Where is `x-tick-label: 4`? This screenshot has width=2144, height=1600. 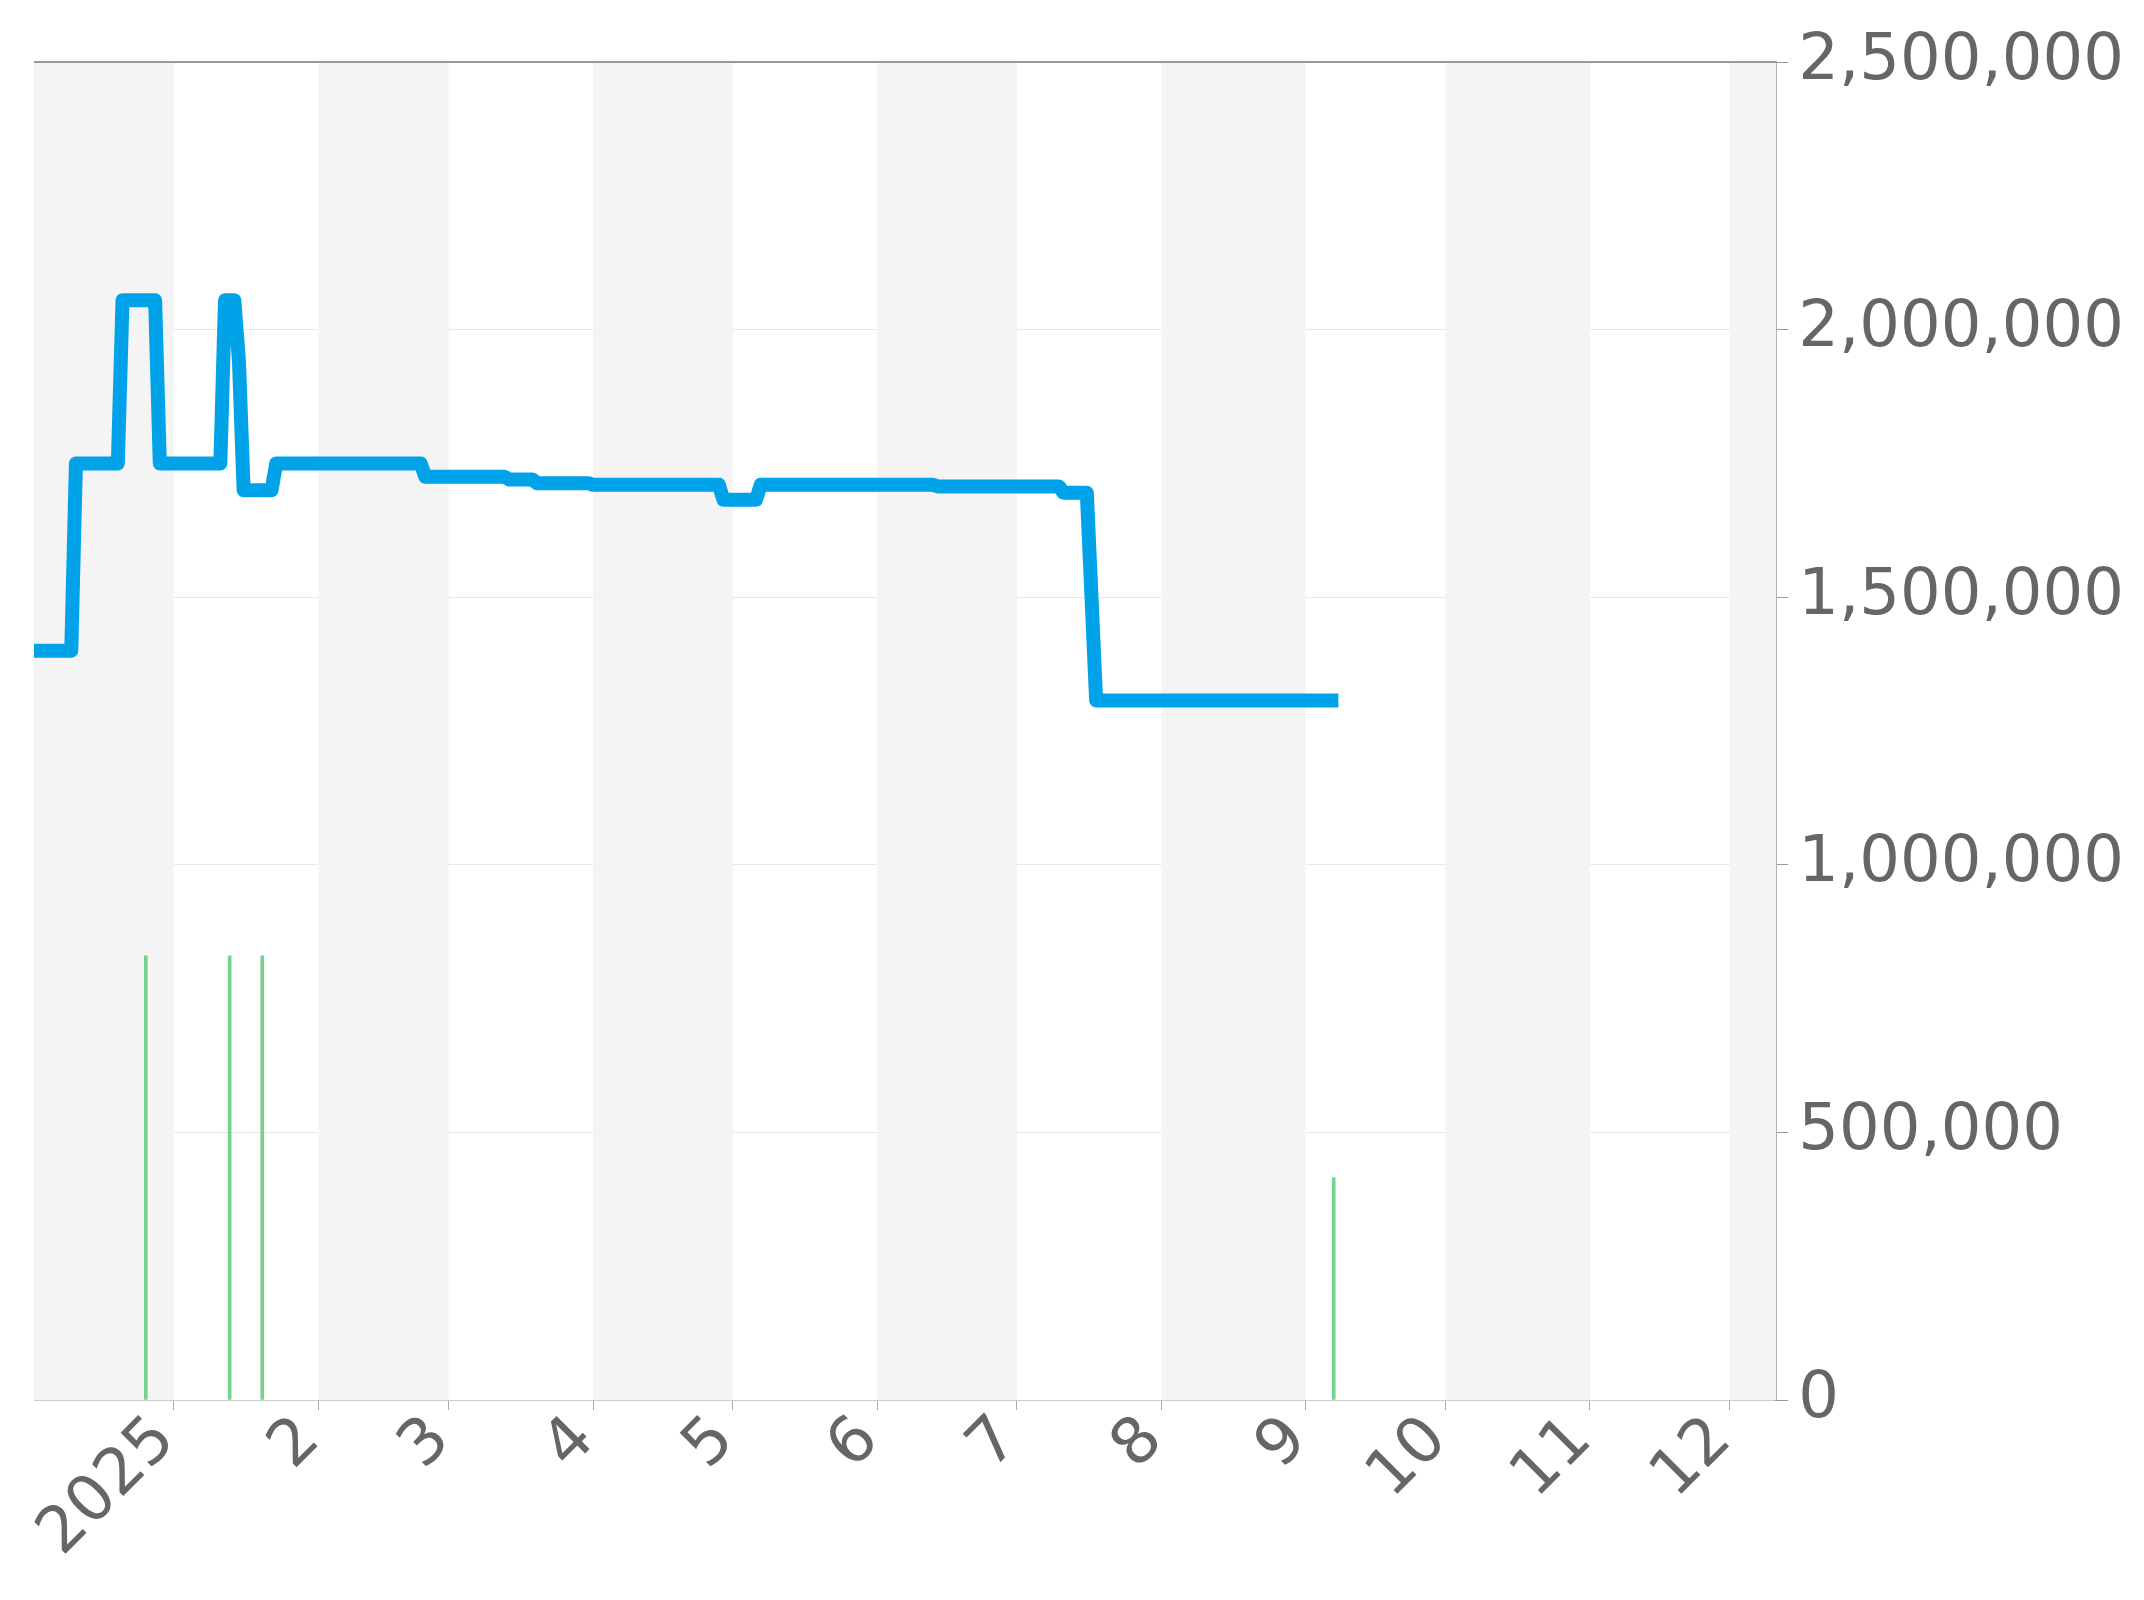
x-tick-label: 4 is located at coordinates (567, 1441).